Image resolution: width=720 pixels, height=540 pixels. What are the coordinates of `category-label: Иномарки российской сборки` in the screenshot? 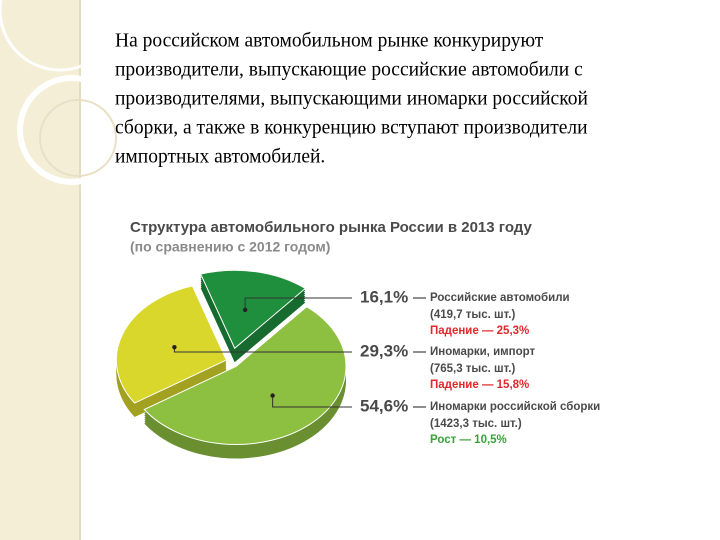 It's located at (515, 407).